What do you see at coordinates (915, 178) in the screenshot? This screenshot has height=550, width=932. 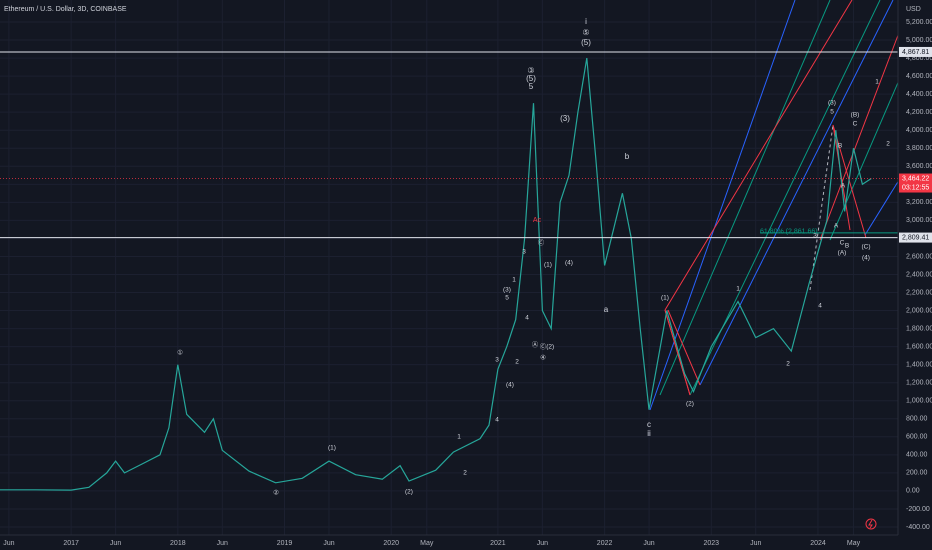 I see `last-price-label: 3,464.22` at bounding box center [915, 178].